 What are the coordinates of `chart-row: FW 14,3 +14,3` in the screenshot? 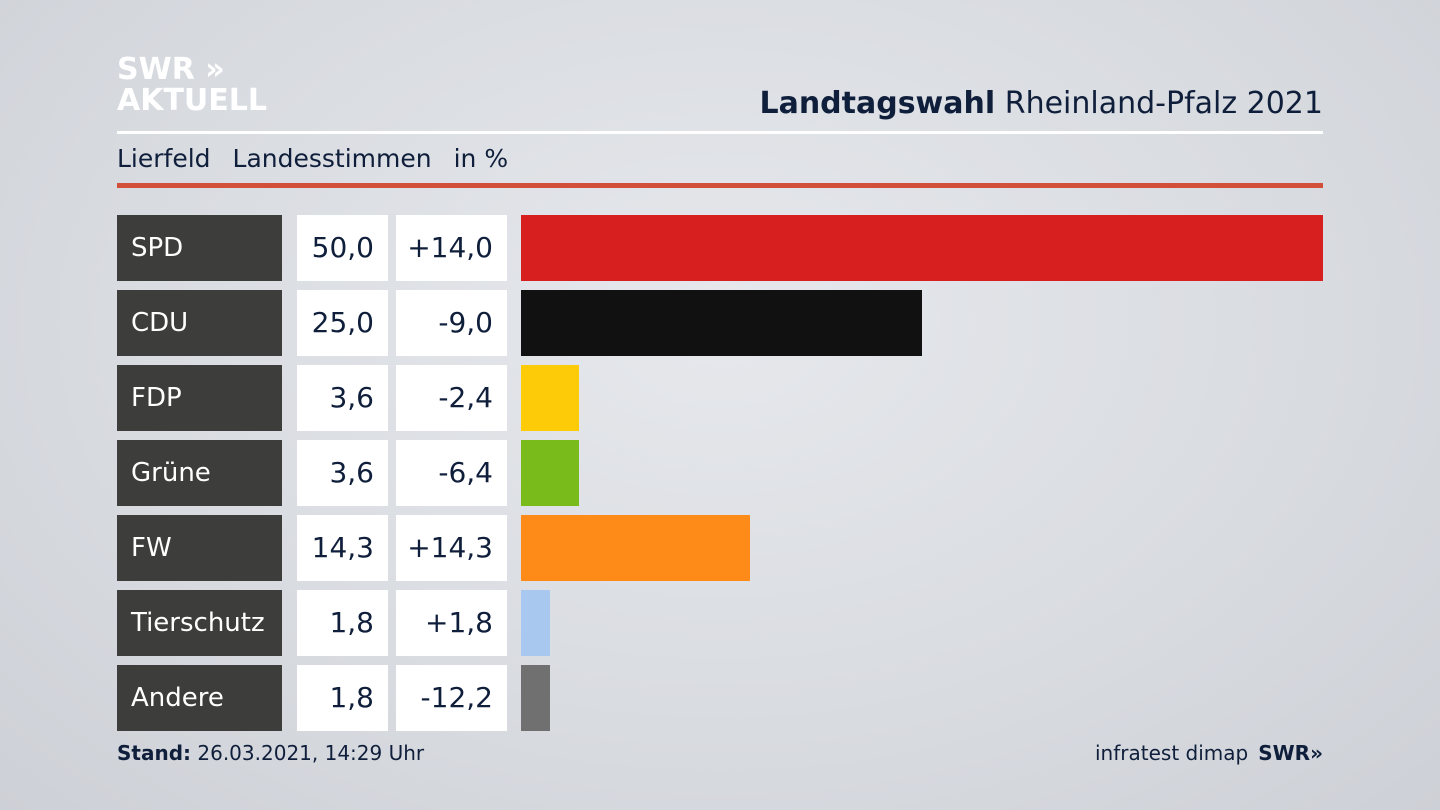 It's located at (720, 548).